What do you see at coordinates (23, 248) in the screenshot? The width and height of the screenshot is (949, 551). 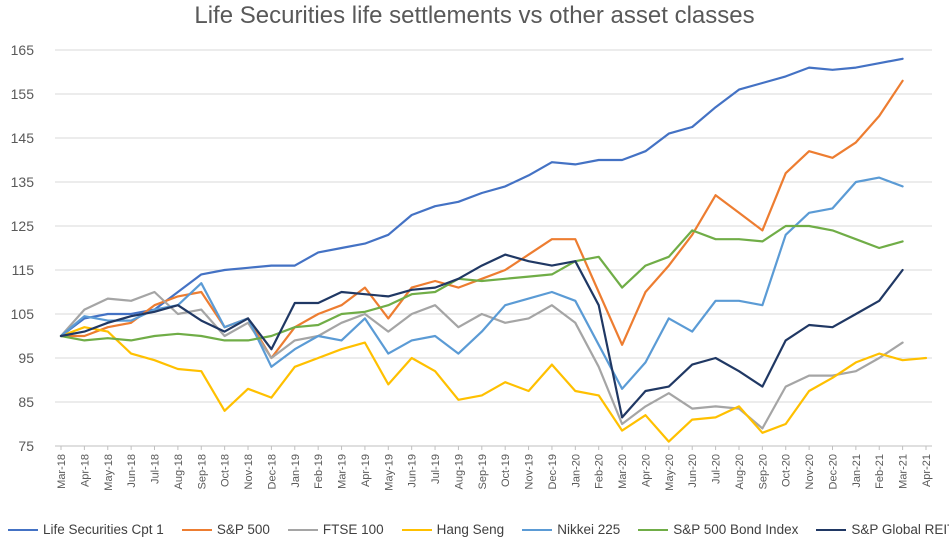 I see `y-axis-tick-labels: 75 85 95 105 115 125 135 145 155 165` at bounding box center [23, 248].